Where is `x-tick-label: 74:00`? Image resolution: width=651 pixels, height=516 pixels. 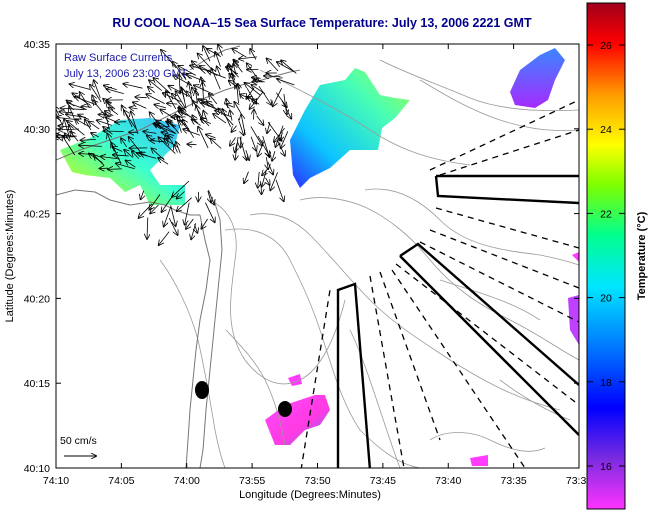 x-tick-label: 74:00 is located at coordinates (187, 481).